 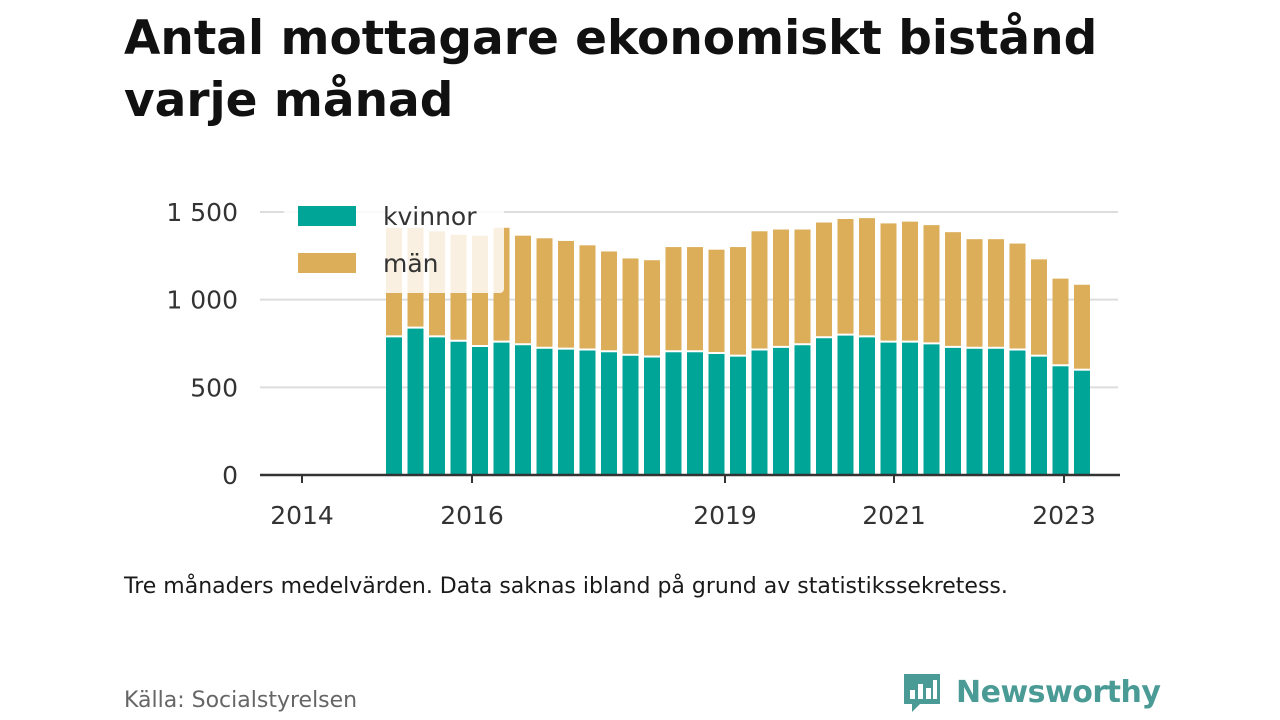 What do you see at coordinates (411, 263) in the screenshot?
I see `legend-label: män` at bounding box center [411, 263].